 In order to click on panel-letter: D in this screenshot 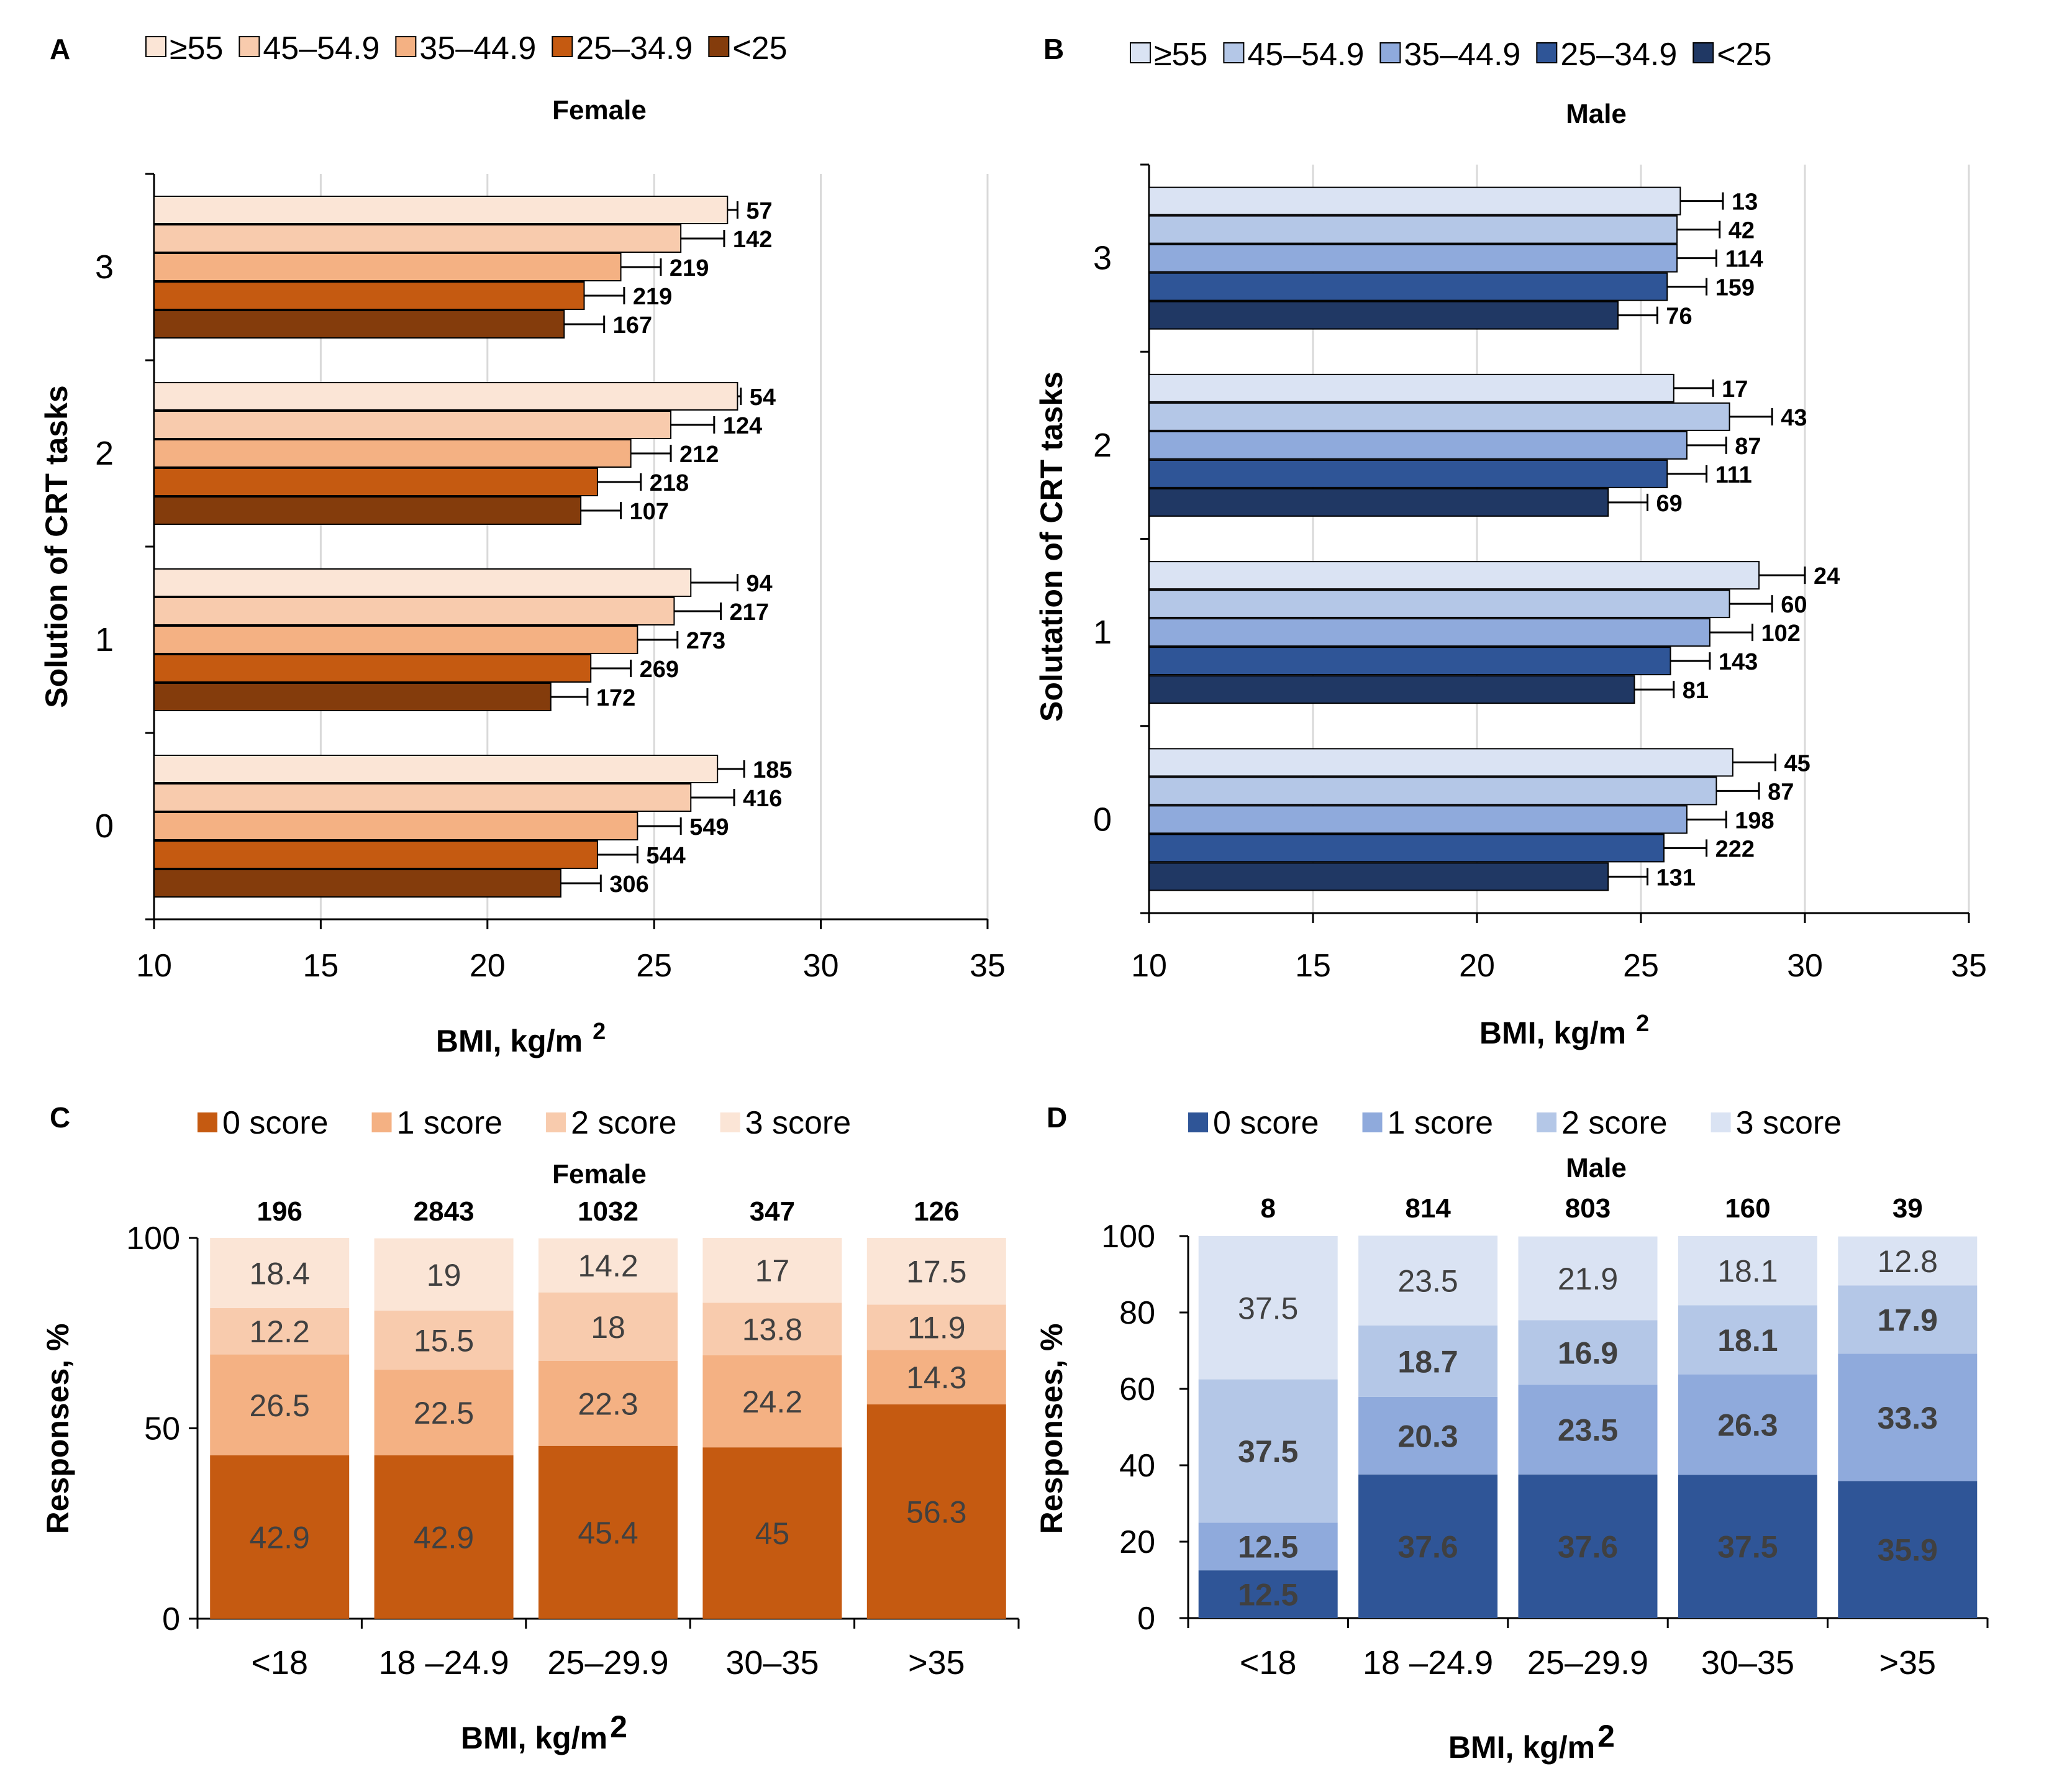, I will do `click(1057, 1117)`.